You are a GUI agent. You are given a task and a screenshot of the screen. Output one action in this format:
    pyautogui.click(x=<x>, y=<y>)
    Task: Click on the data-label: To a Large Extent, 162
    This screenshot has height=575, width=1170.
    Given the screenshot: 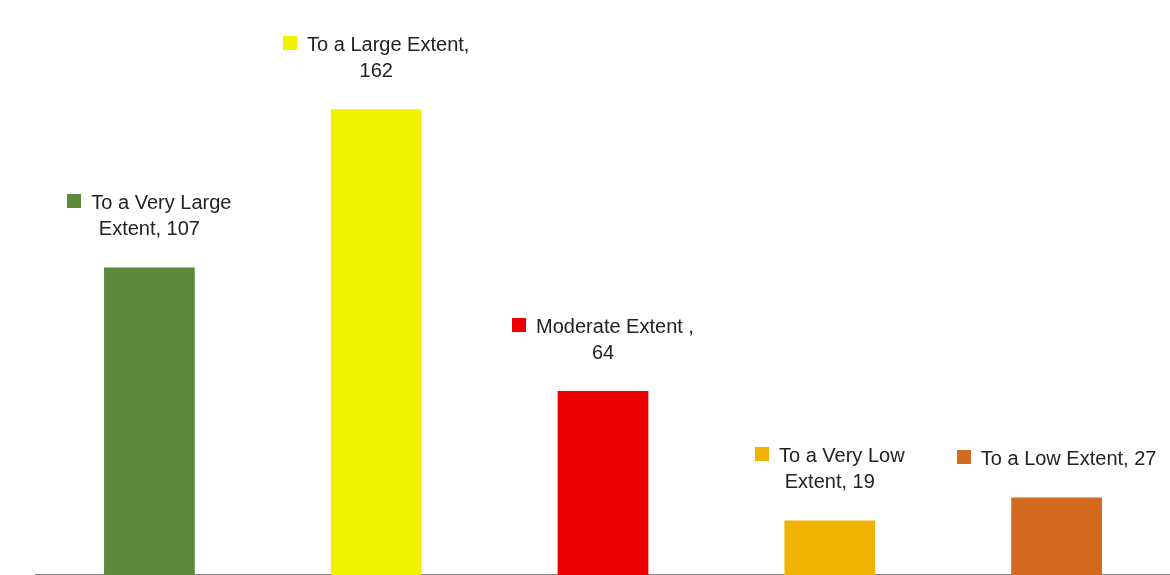 What is the action you would take?
    pyautogui.click(x=388, y=57)
    